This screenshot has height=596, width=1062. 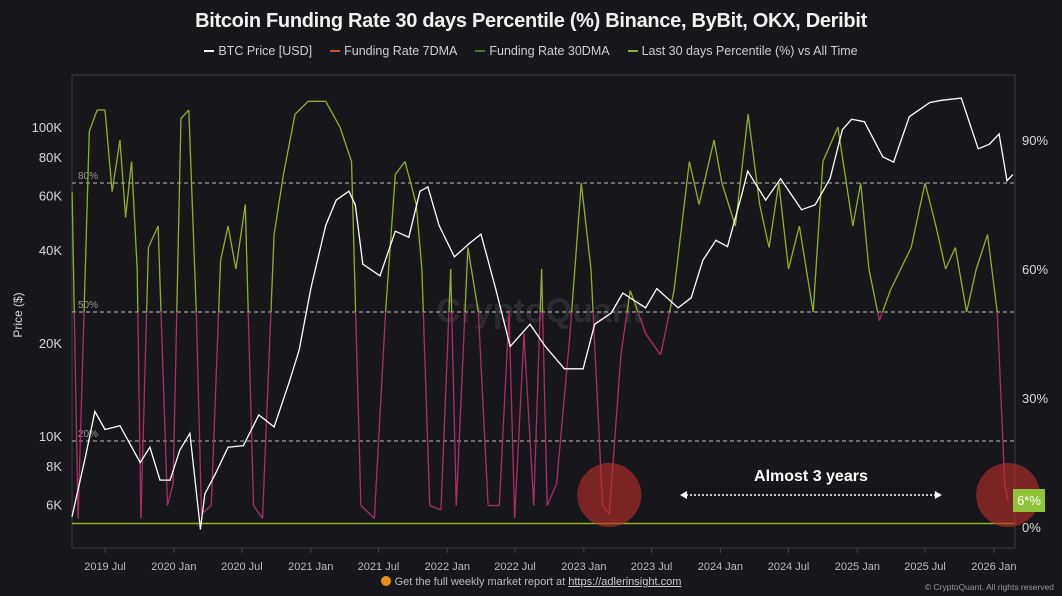 What do you see at coordinates (652, 567) in the screenshot?
I see `x-tick-label: 2023 Jul` at bounding box center [652, 567].